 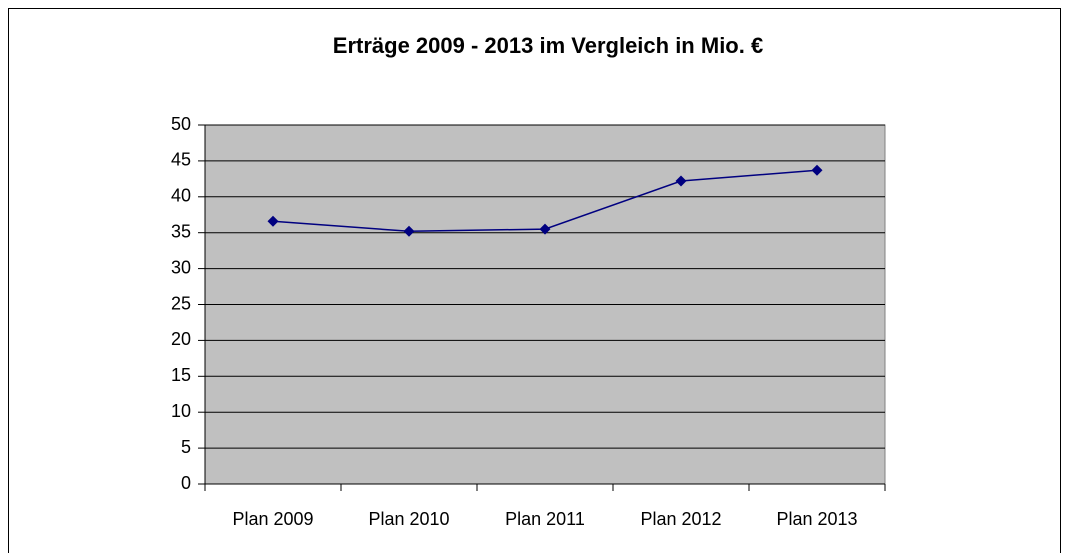 What do you see at coordinates (545, 519) in the screenshot?
I see `x-tick-label: Plan 2011` at bounding box center [545, 519].